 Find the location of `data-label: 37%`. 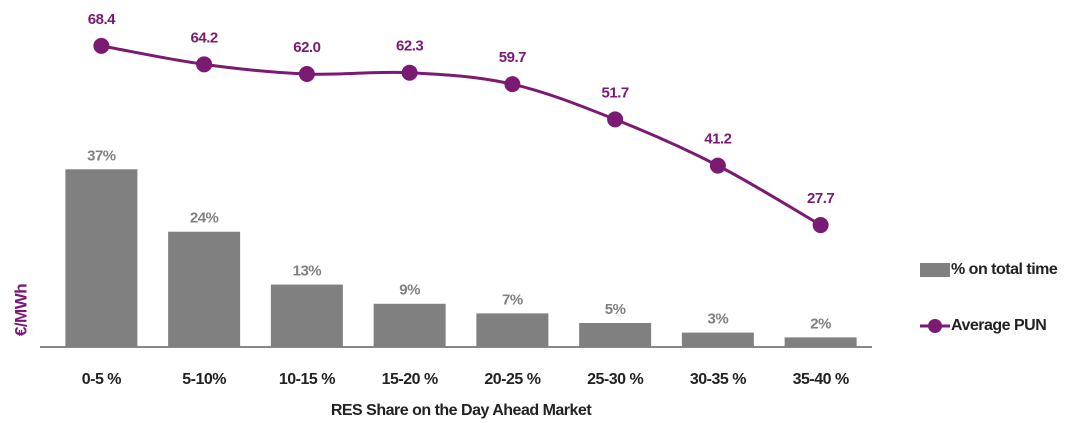

data-label: 37% is located at coordinates (101, 155).